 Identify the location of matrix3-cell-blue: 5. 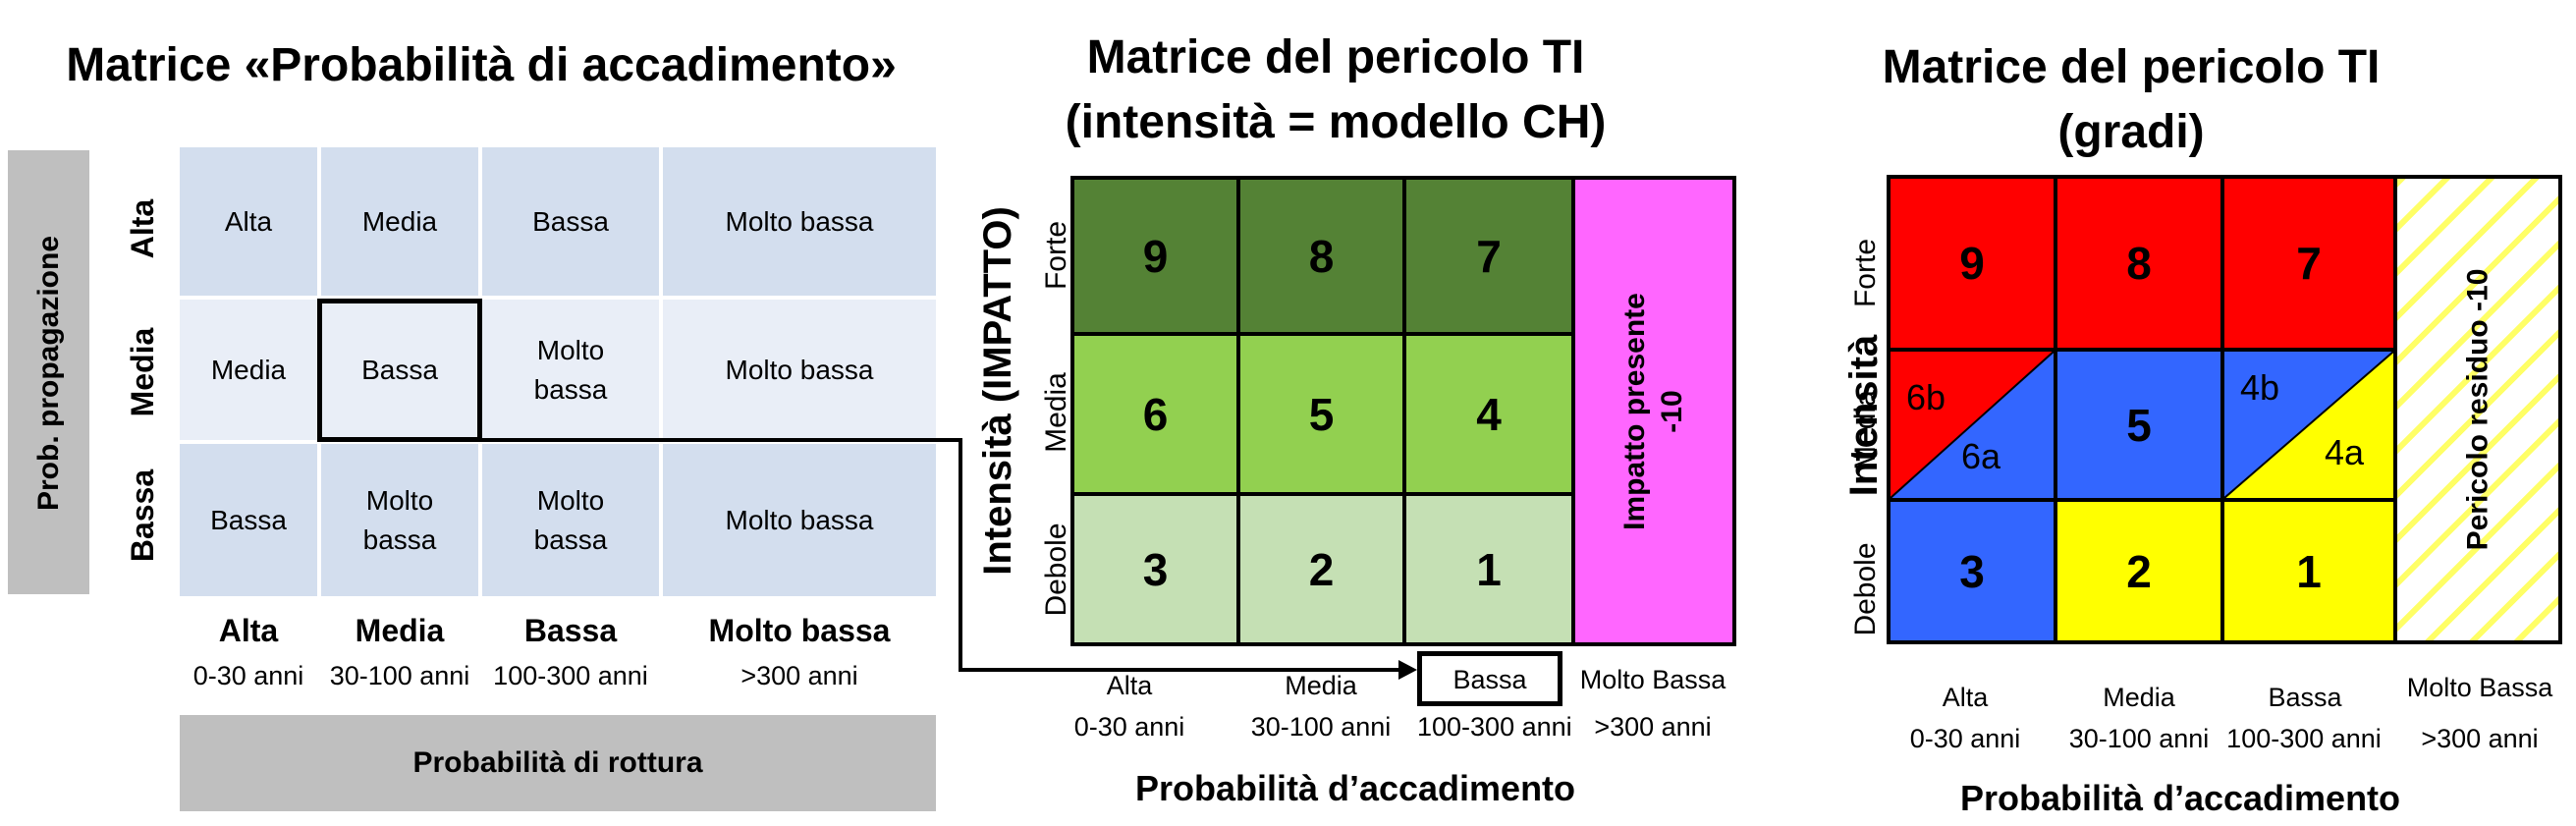
(2139, 425).